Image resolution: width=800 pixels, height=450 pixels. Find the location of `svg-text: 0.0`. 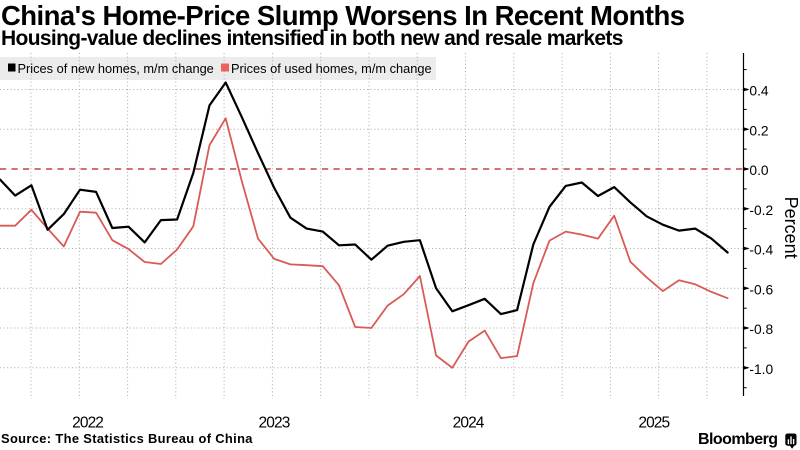

svg-text: 0.0 is located at coordinates (759, 170).